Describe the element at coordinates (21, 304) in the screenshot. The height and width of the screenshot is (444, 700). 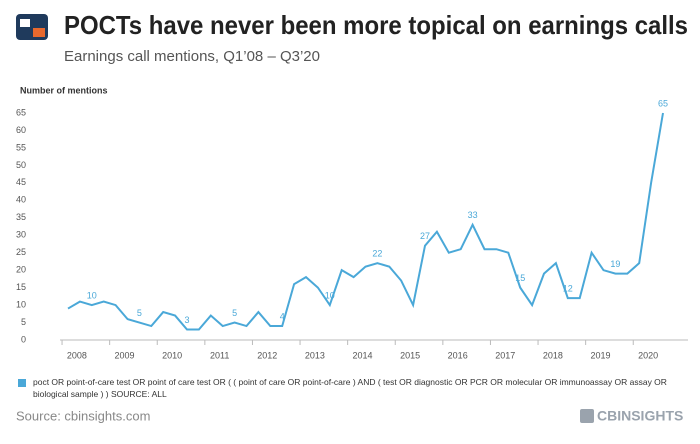
I see `y-tick-label: 10` at that location.